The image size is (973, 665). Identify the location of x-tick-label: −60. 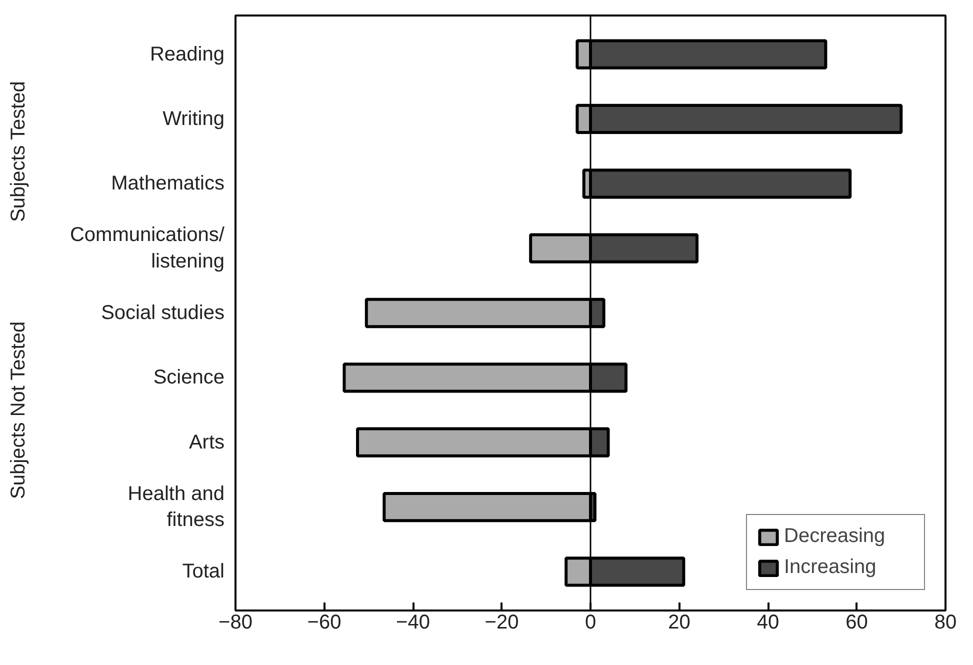
(324, 623).